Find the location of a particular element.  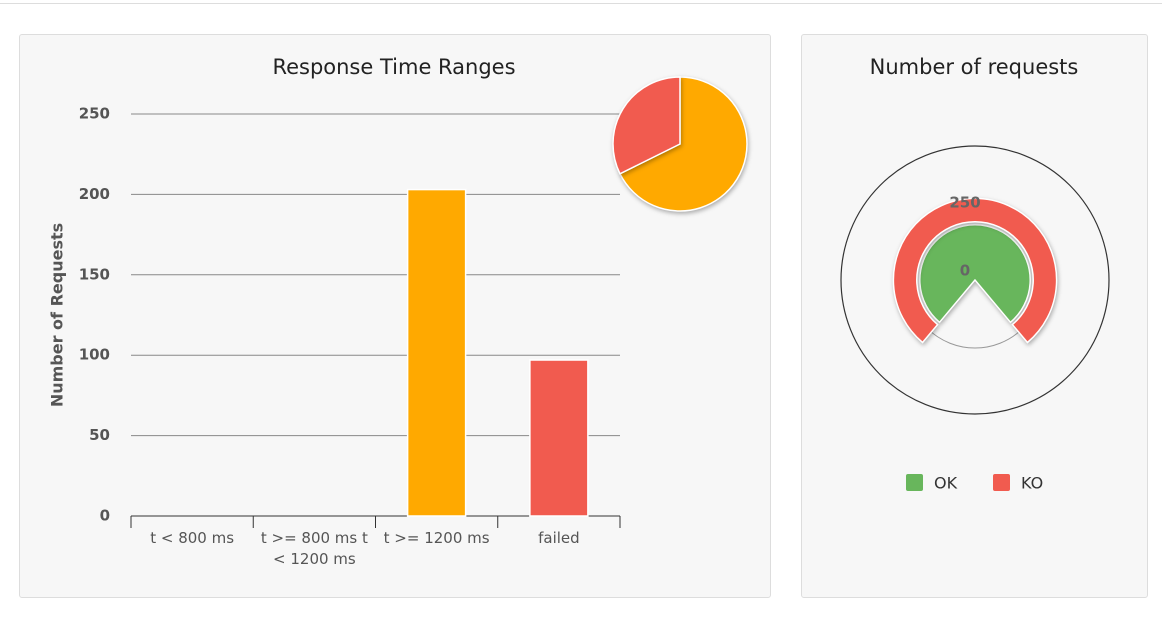

y-tick-label: 200 is located at coordinates (94, 194).